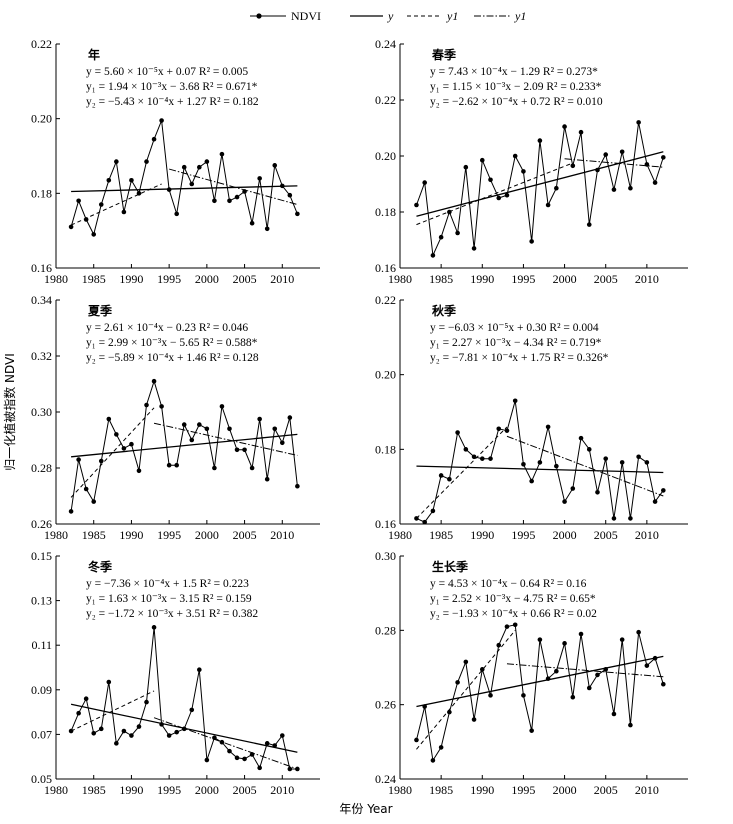 The image size is (733, 824). I want to click on equation-y1: y₁ = 2.99 × 10⁻³x − 5.65 R² = 0.588*, so click(172, 343).